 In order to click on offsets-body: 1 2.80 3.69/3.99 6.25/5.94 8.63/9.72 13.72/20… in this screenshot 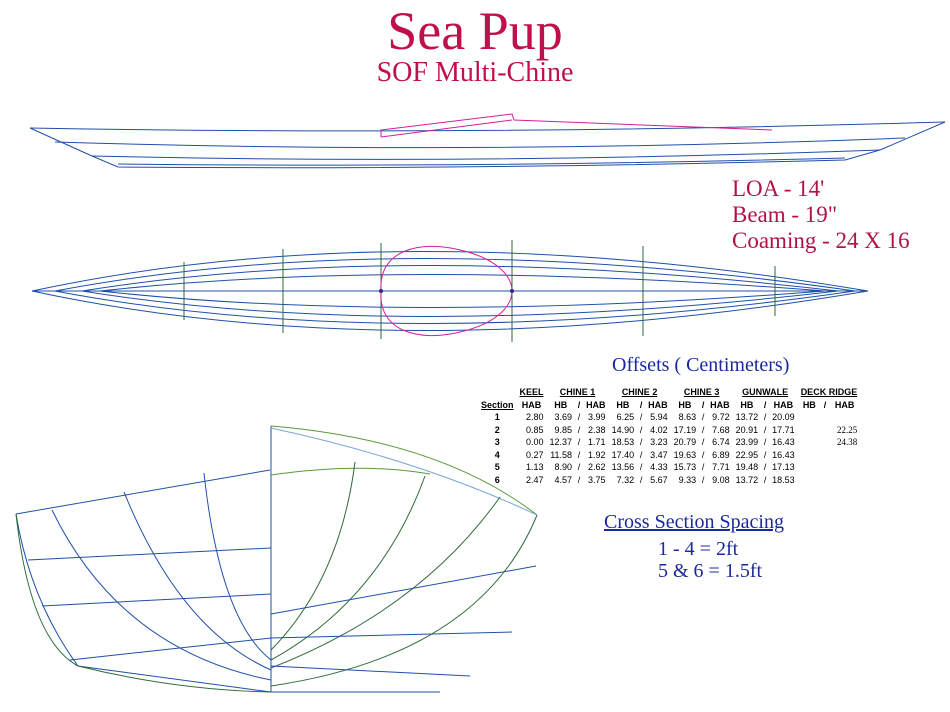, I will do `click(669, 448)`.